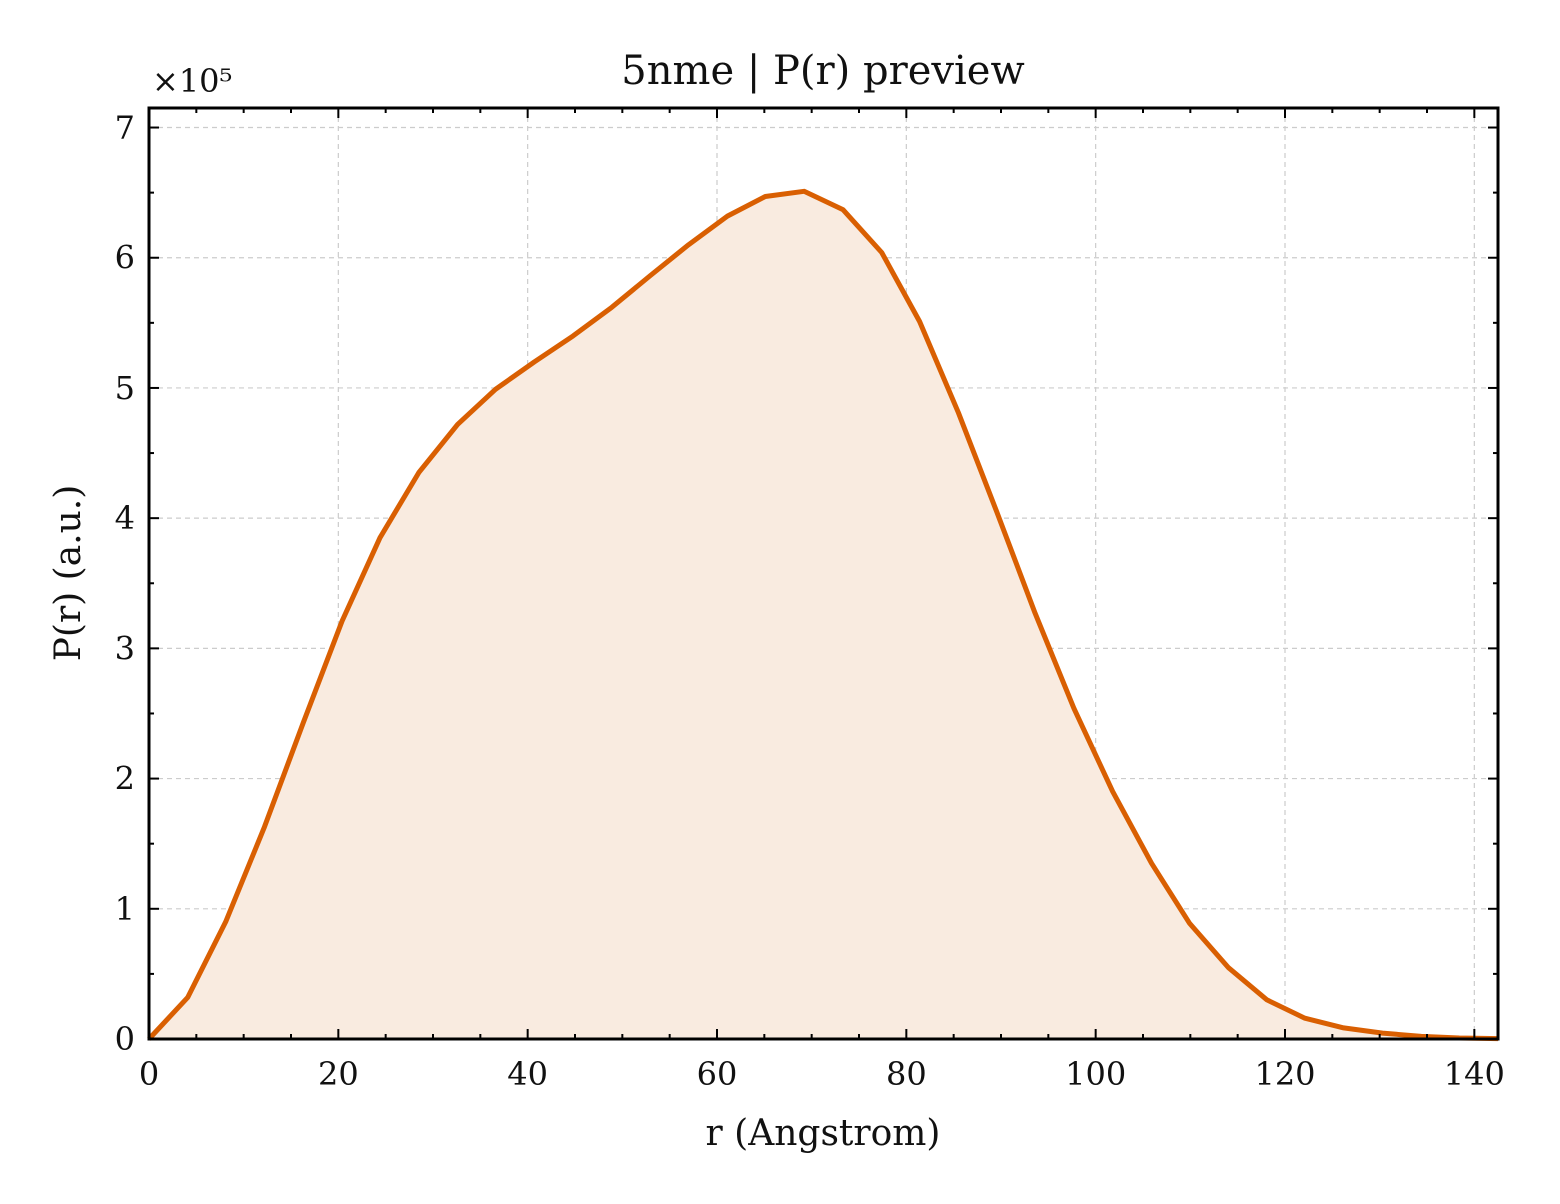 The height and width of the screenshot is (1204, 1560). Describe the element at coordinates (1474, 1074) in the screenshot. I see `x-tick-label: 140` at that location.